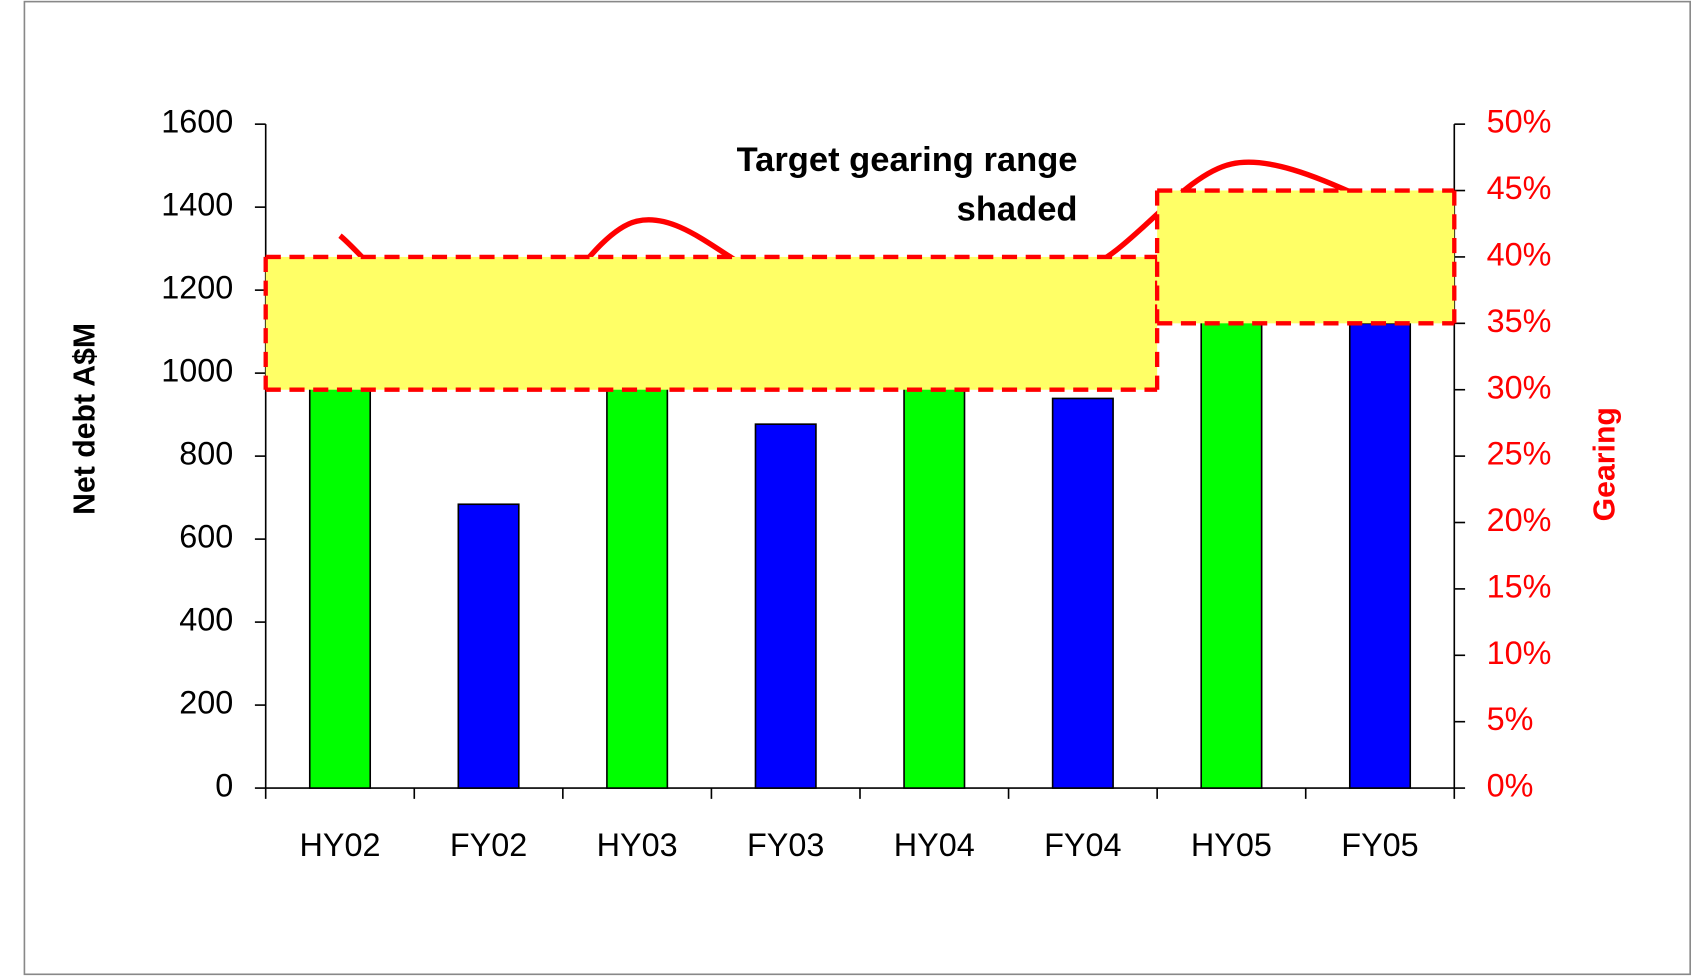 The image size is (1693, 977). What do you see at coordinates (206, 620) in the screenshot?
I see `y-tick-label: 400` at bounding box center [206, 620].